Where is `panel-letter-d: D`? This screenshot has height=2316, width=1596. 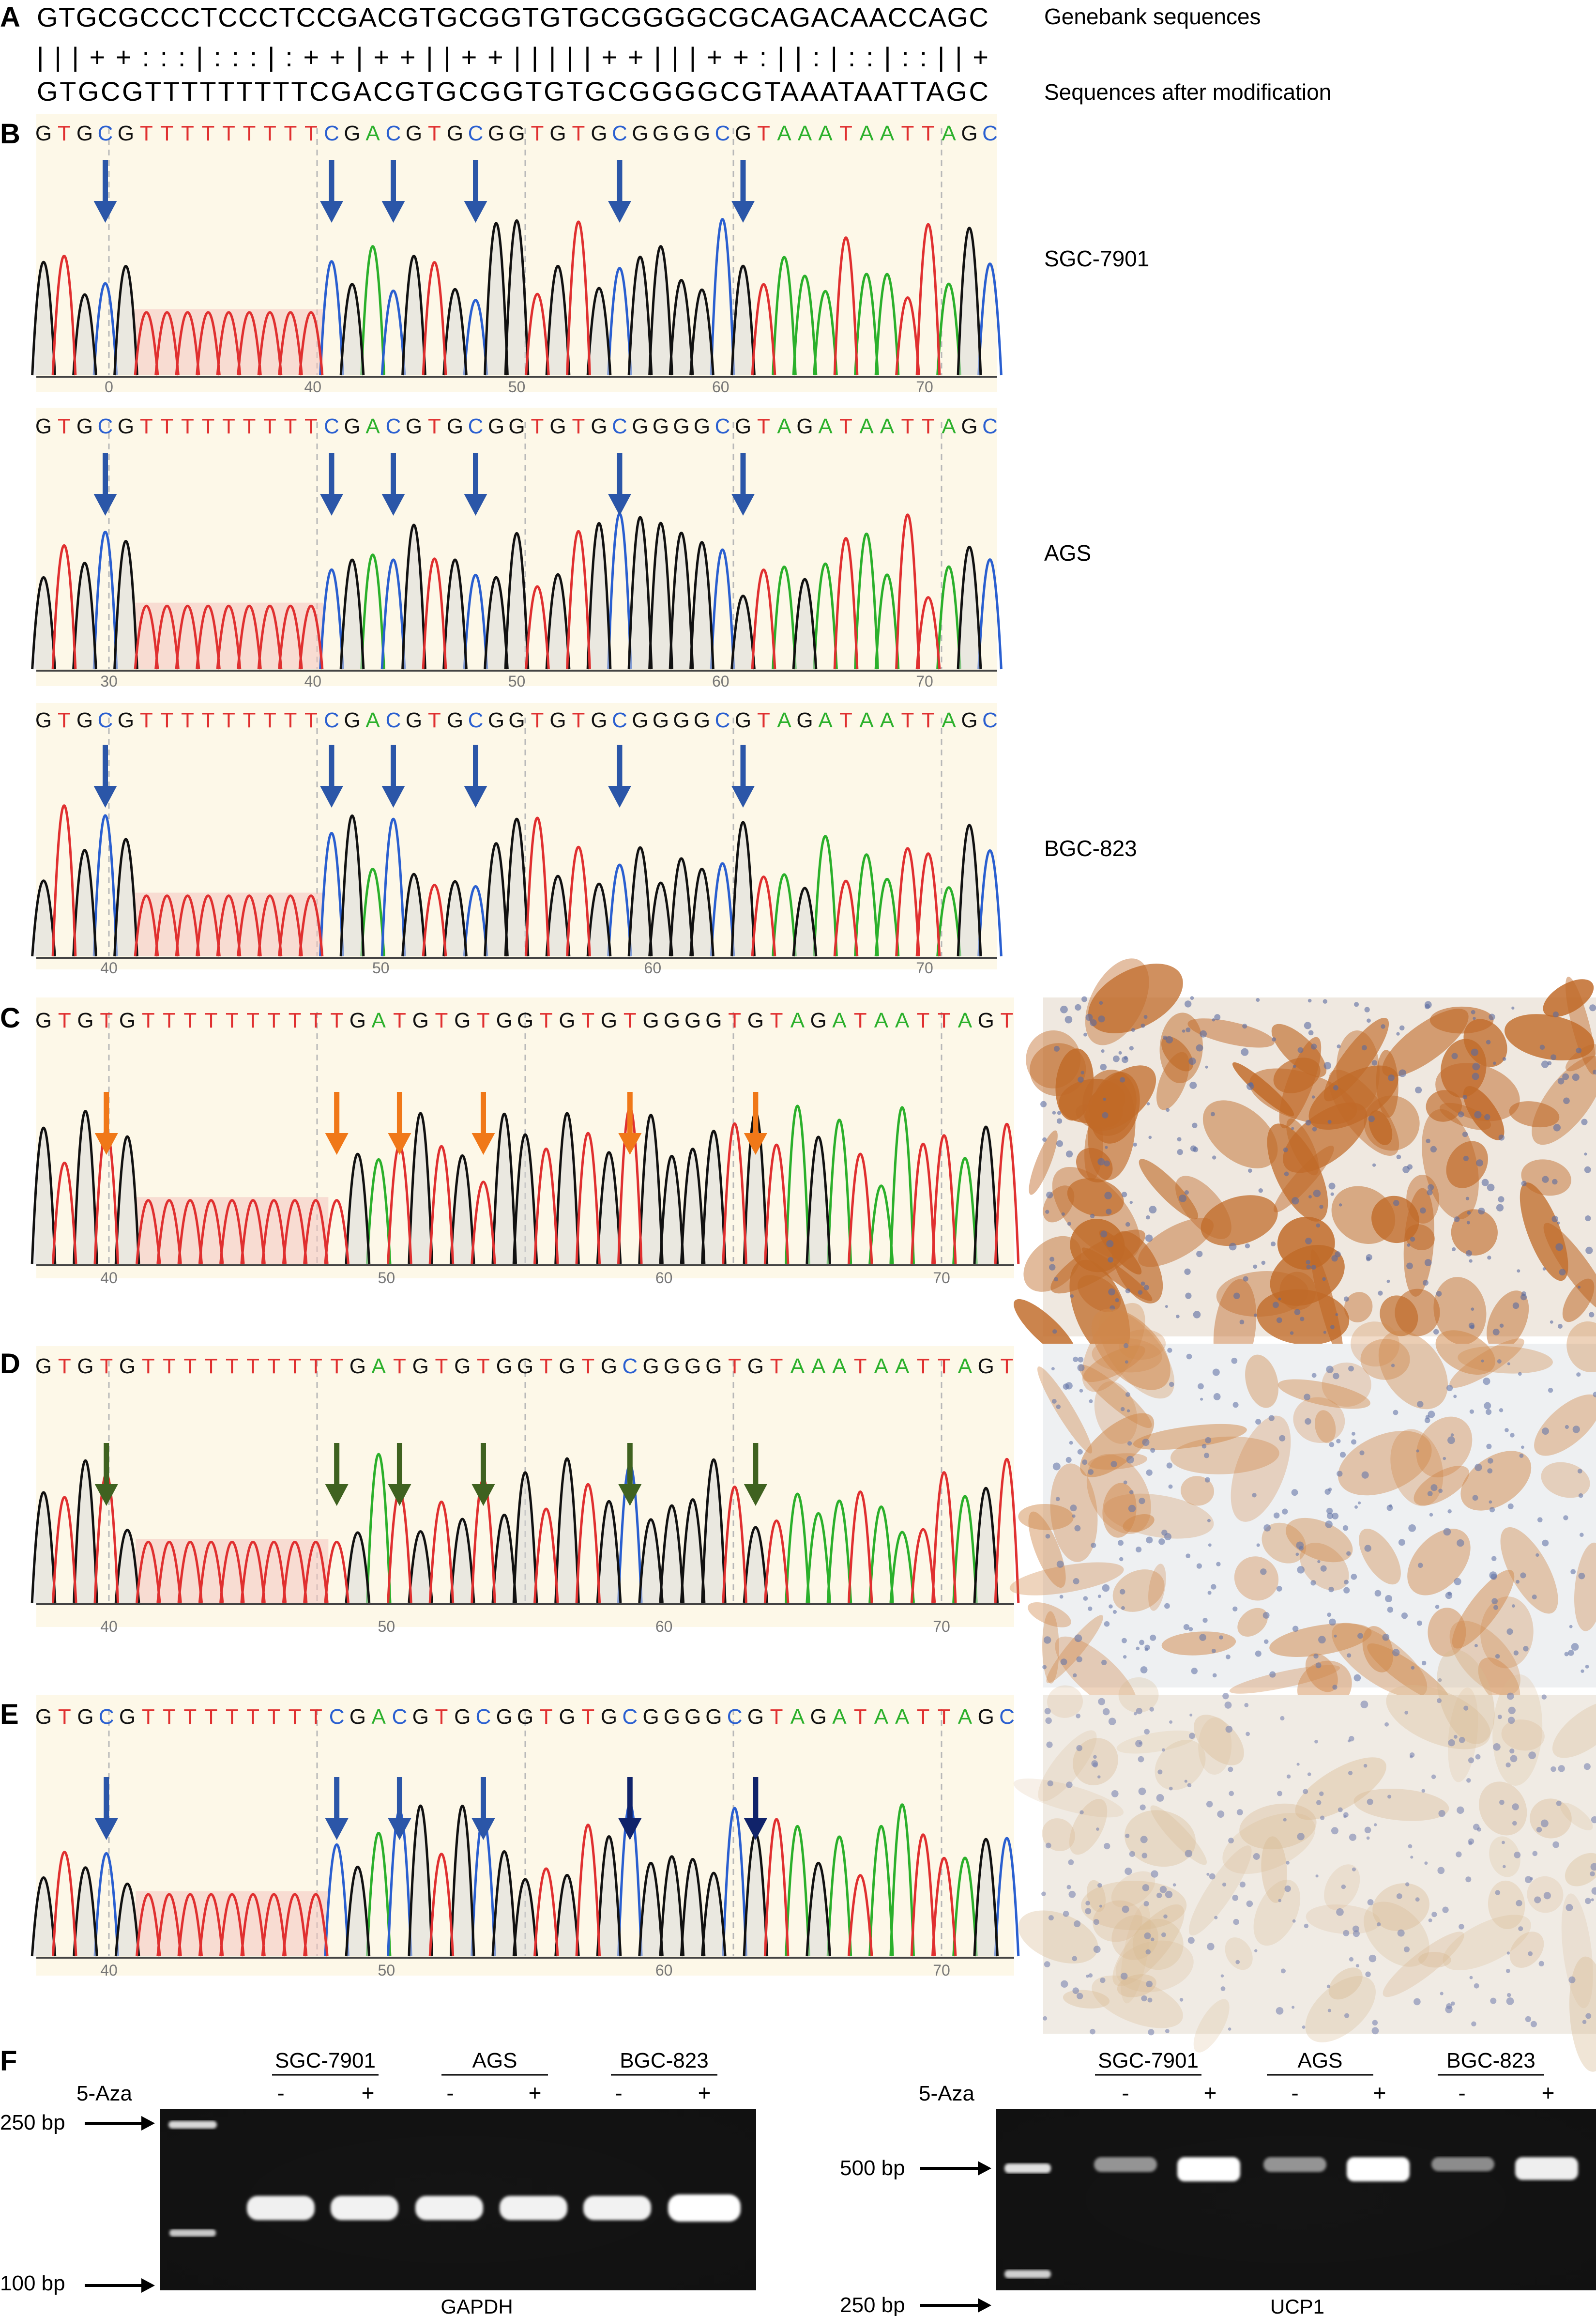 panel-letter-d: D is located at coordinates (10, 1364).